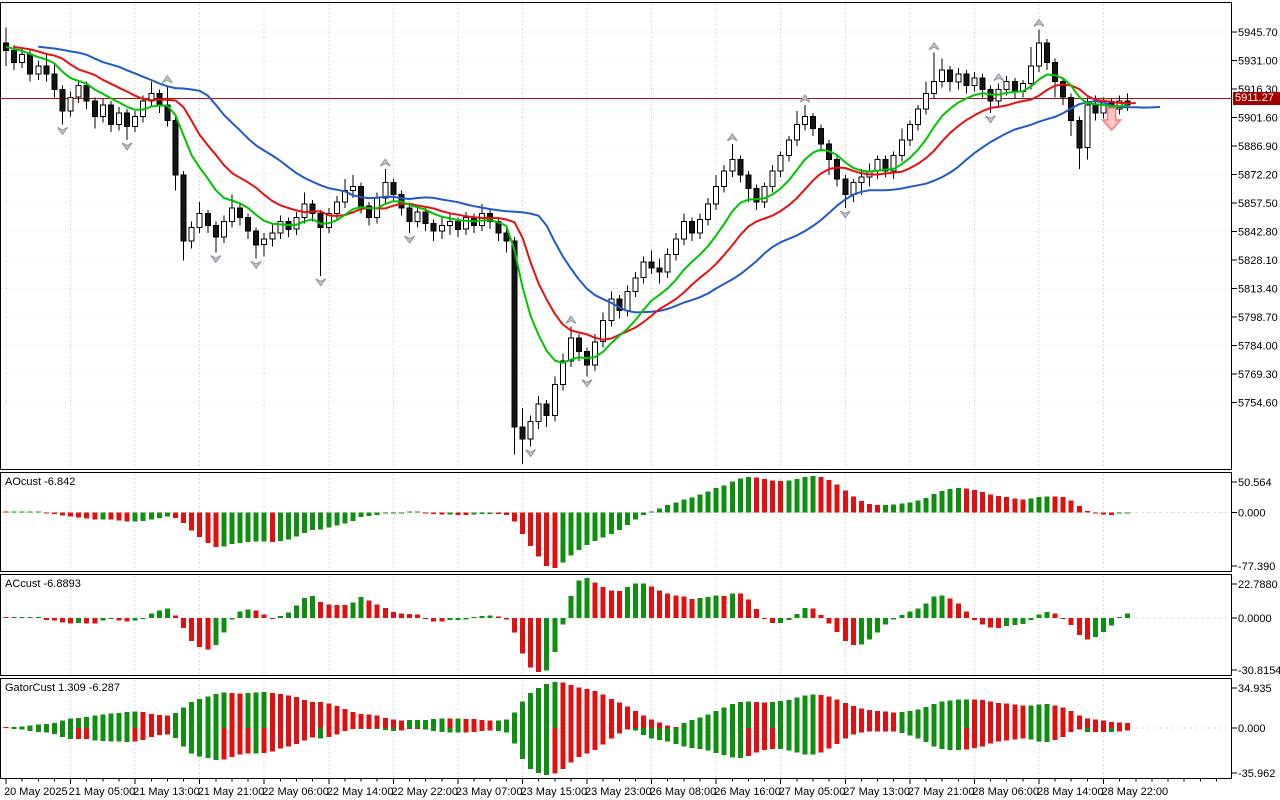  Describe the element at coordinates (40, 482) in the screenshot. I see `ao-indicator-label: AOcust -6.842` at that location.